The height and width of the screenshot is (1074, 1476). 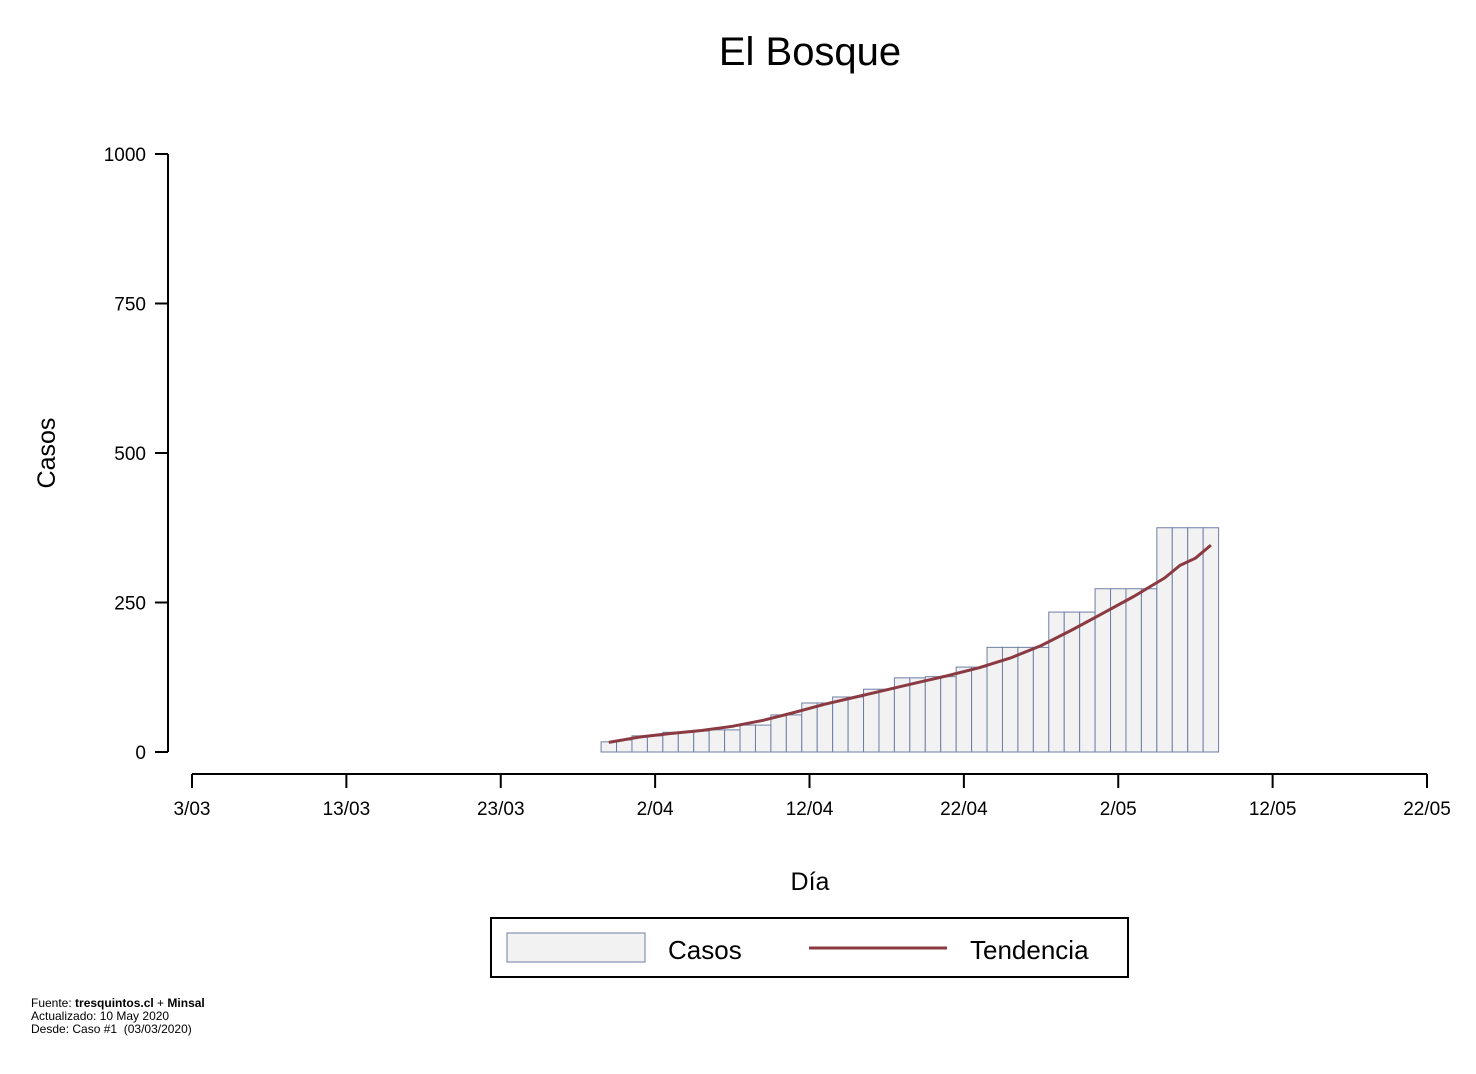 I want to click on footer-source-site: tresquintos.cl, so click(x=114, y=1003).